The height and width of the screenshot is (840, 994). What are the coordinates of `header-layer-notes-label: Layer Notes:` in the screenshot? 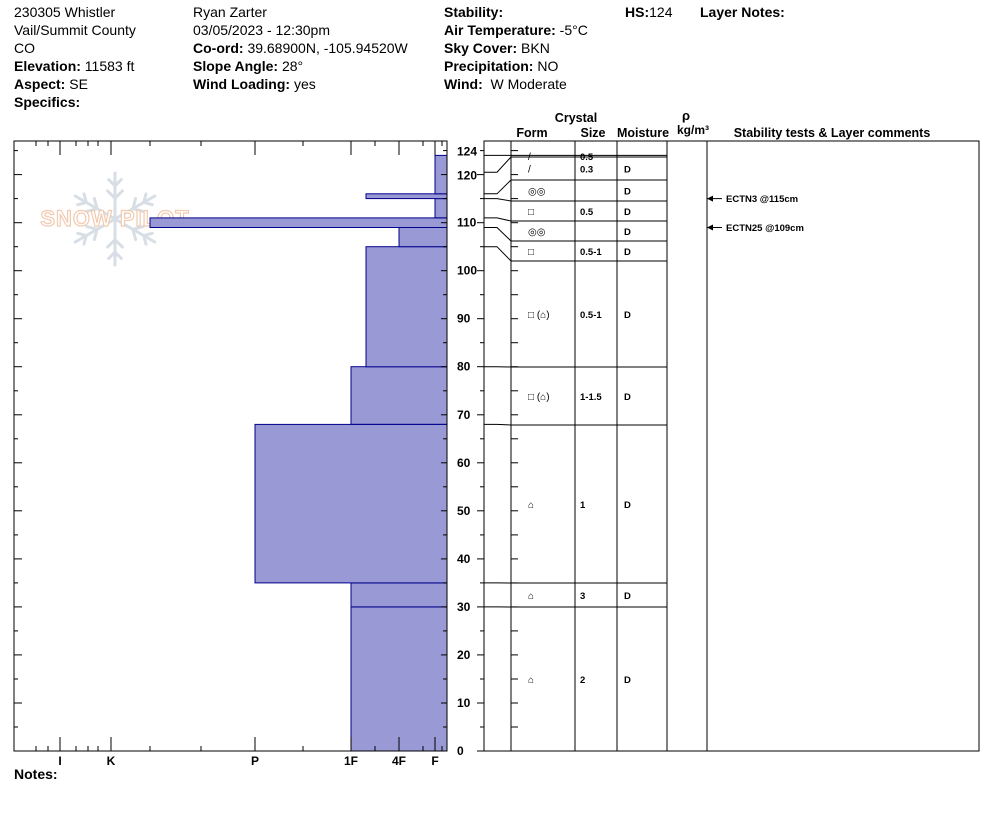 It's located at (742, 12).